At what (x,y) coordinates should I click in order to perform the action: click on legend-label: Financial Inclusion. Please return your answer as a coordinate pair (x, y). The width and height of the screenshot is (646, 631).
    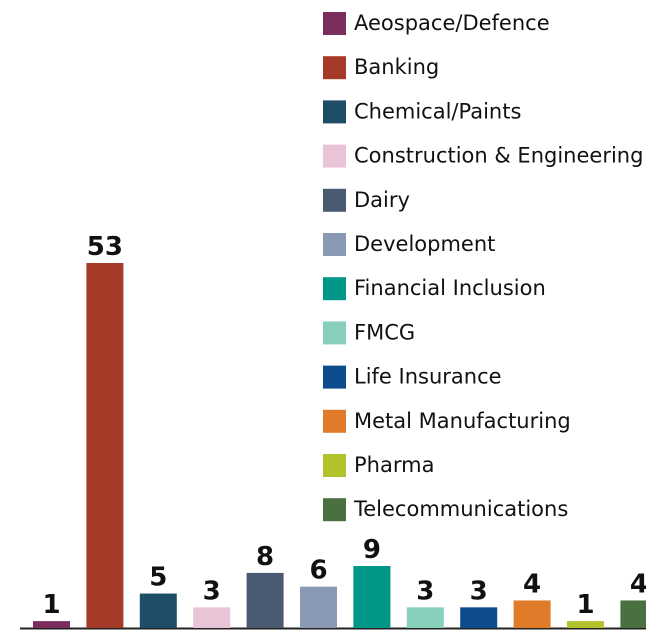
    Looking at the image, I should click on (450, 288).